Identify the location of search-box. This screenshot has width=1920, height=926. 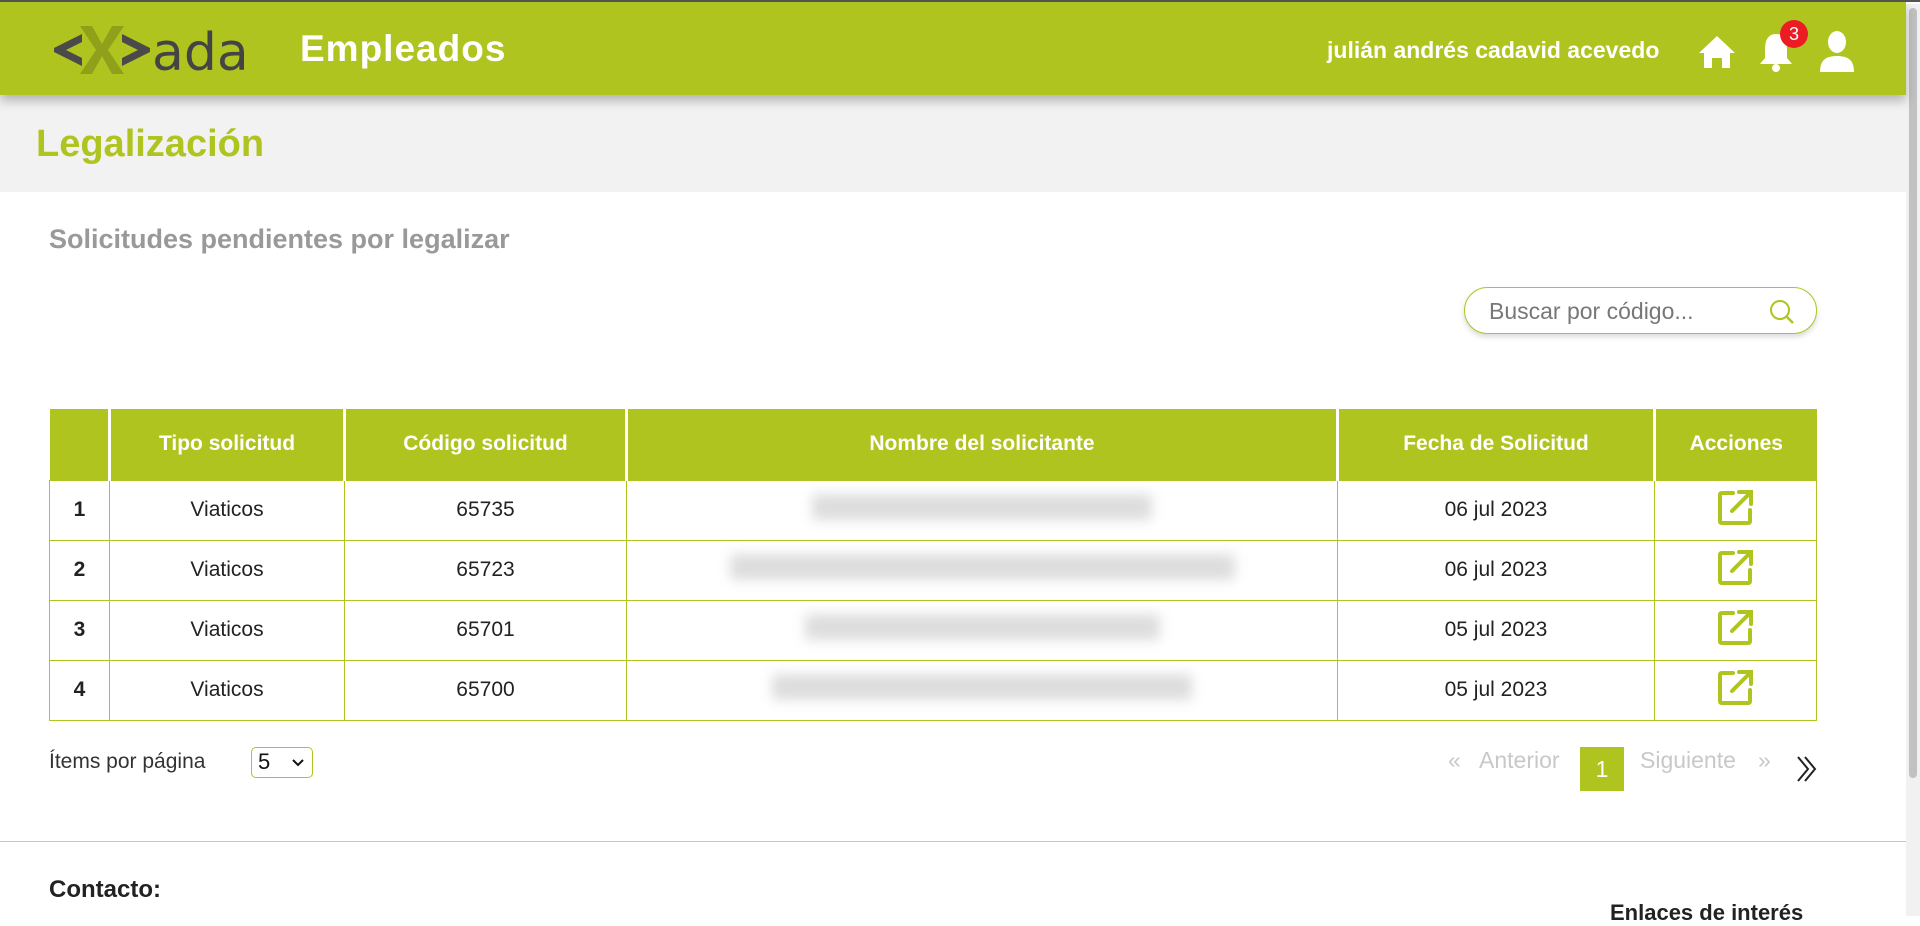
(1640, 310).